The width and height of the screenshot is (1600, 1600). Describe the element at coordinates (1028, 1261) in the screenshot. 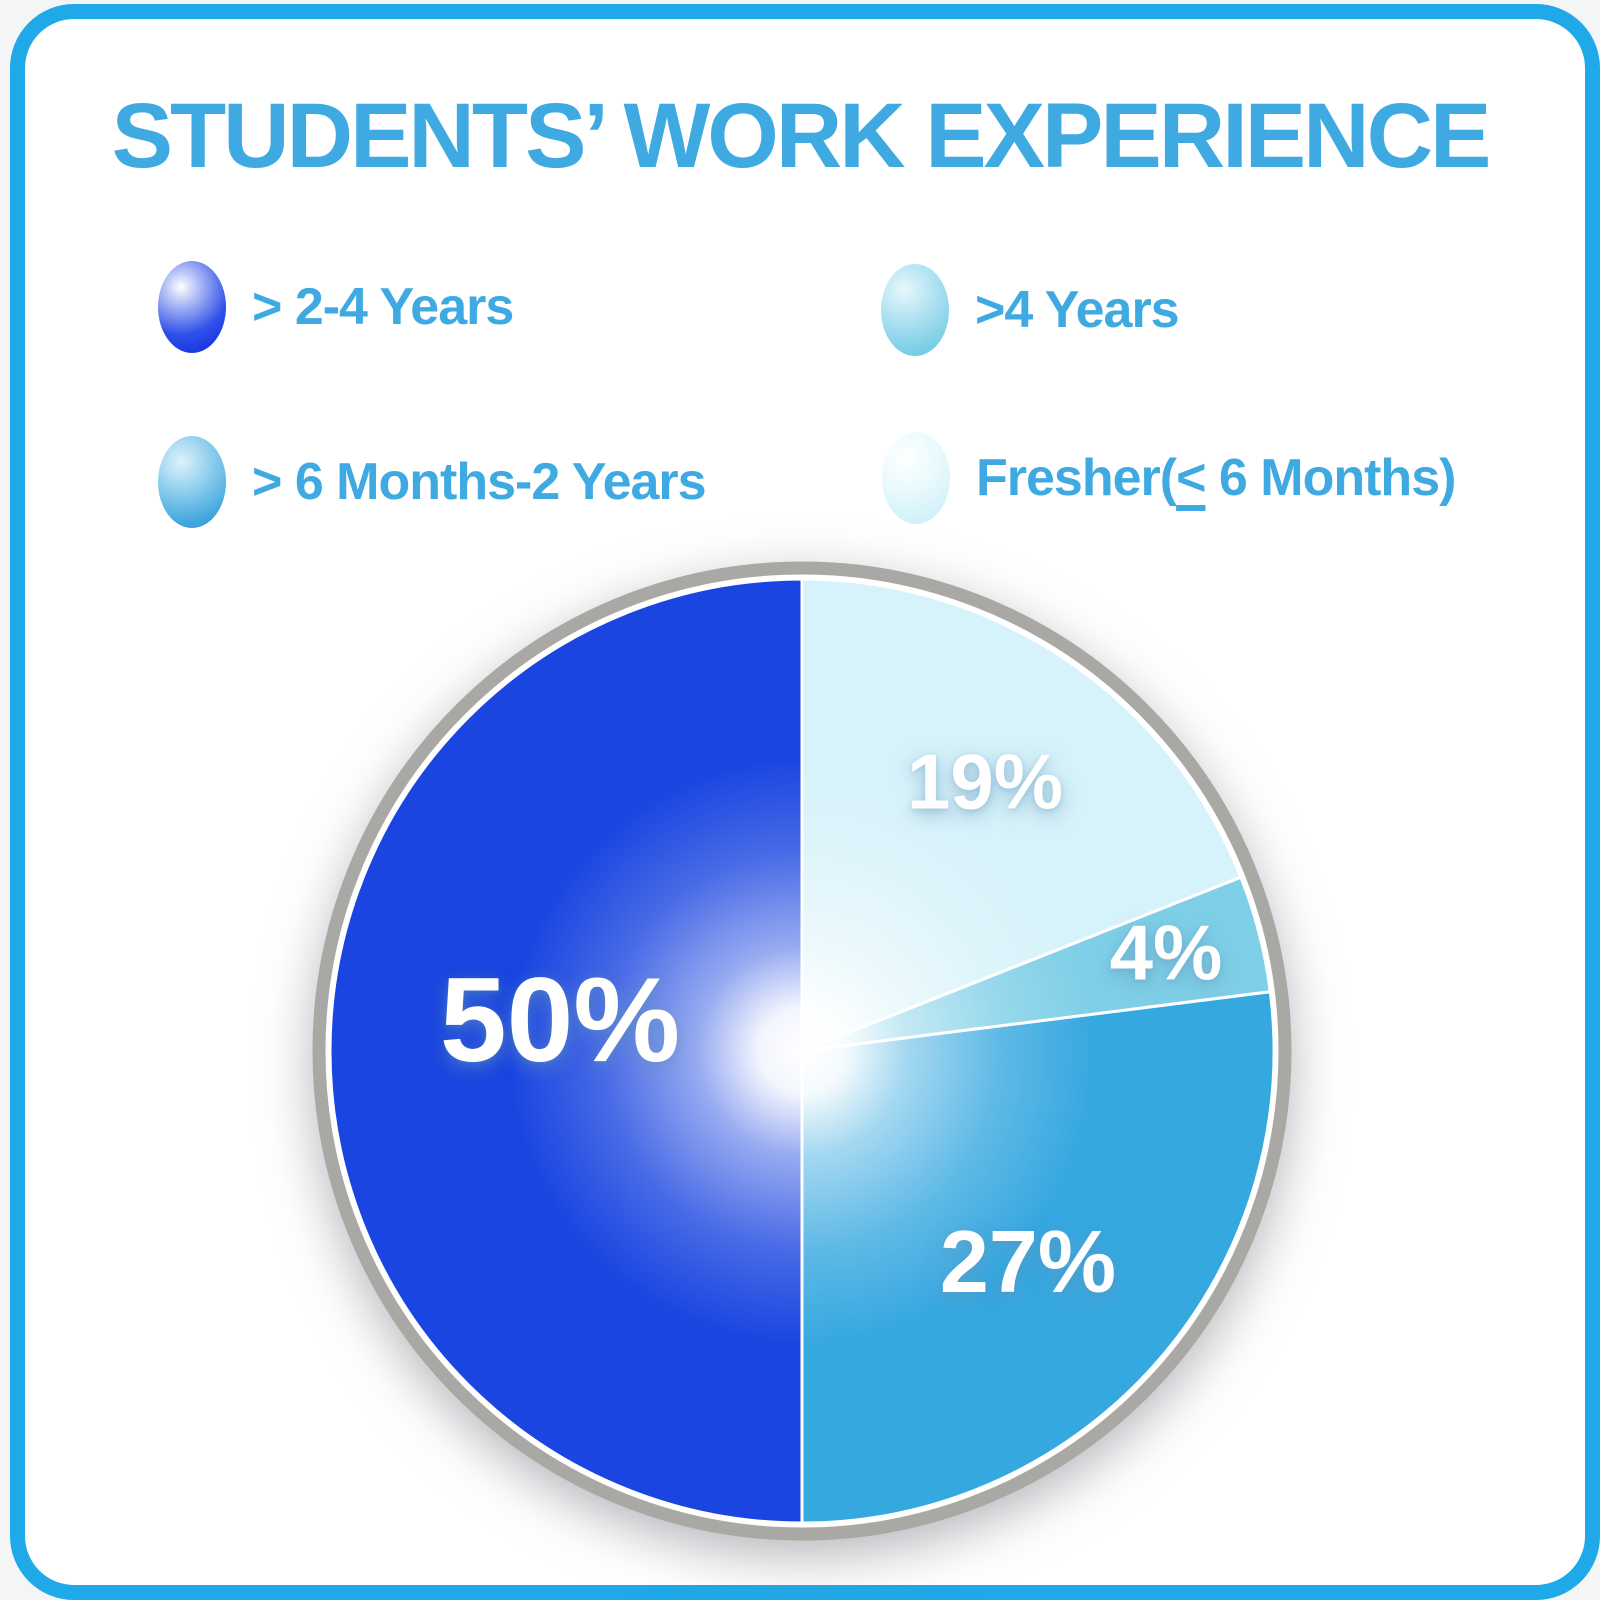

I see `pie-label-6-months-2-years: 27%` at that location.